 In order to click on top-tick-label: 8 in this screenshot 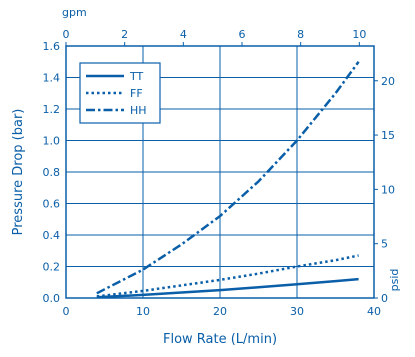, I will do `click(300, 34)`.